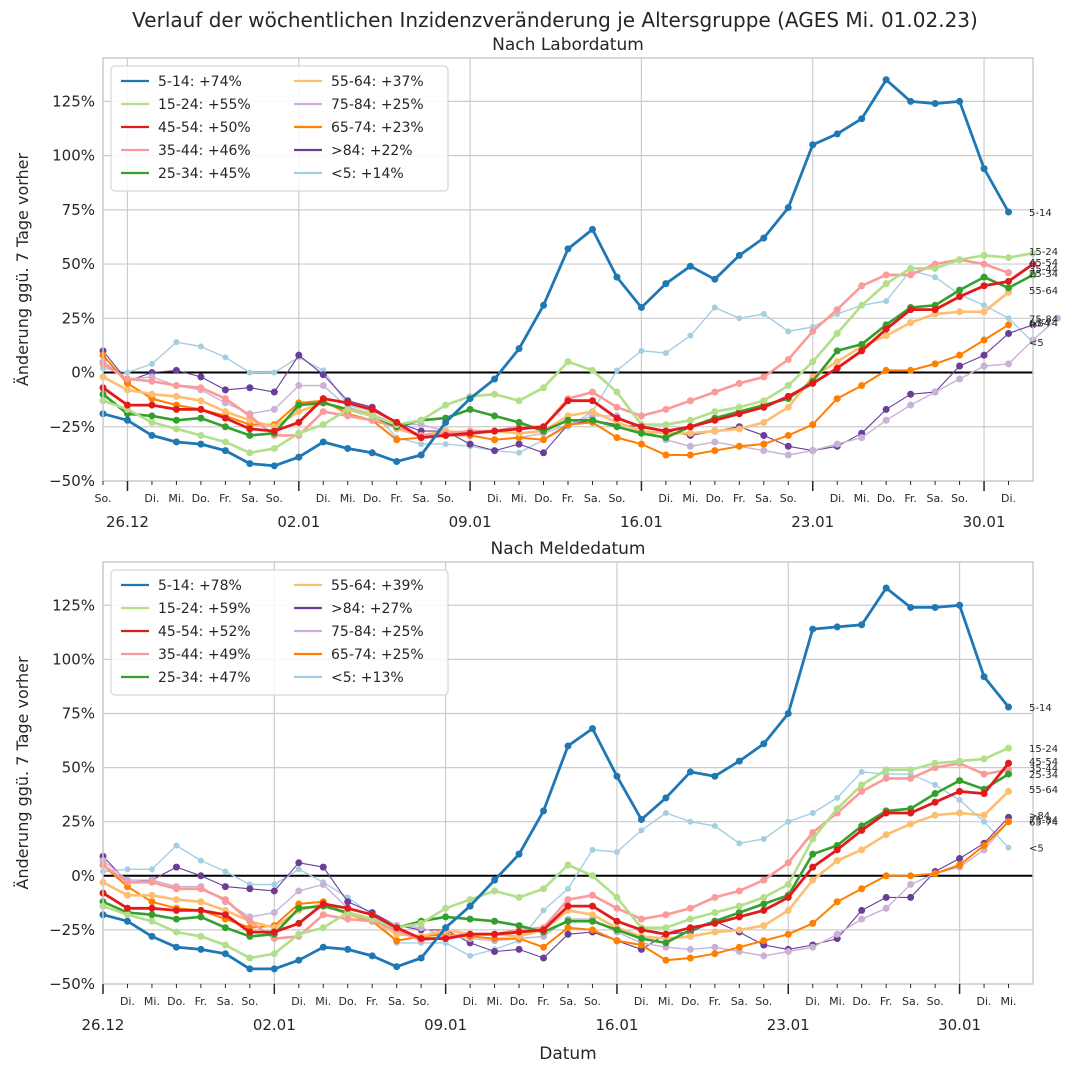 Image resolution: width=1075 pixels, height=1074 pixels. I want to click on legend-entry: 65-74: +23%, so click(377, 128).